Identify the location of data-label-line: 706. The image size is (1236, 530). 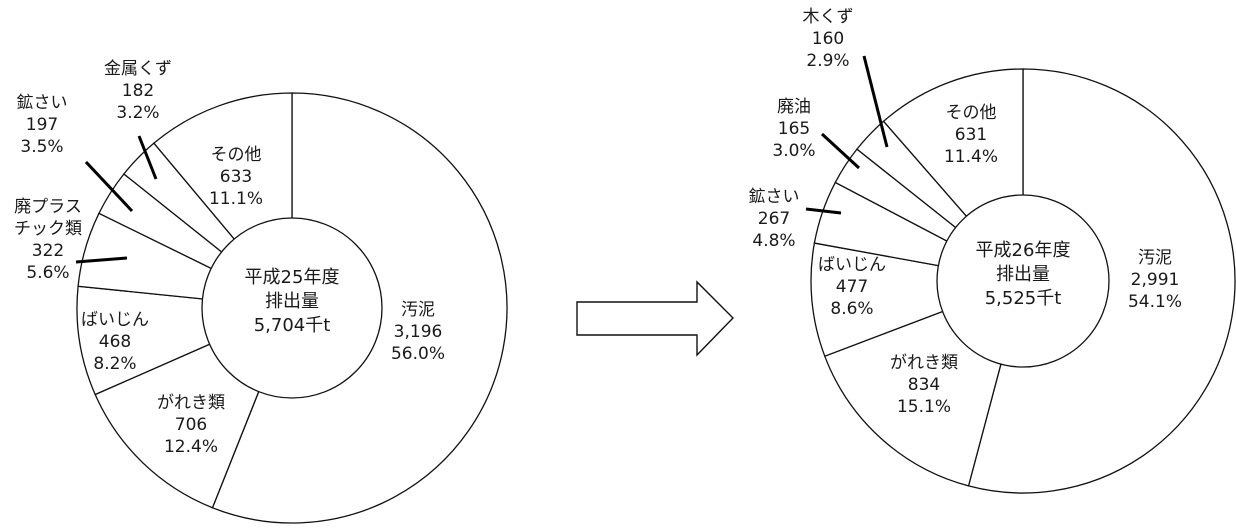
(191, 425).